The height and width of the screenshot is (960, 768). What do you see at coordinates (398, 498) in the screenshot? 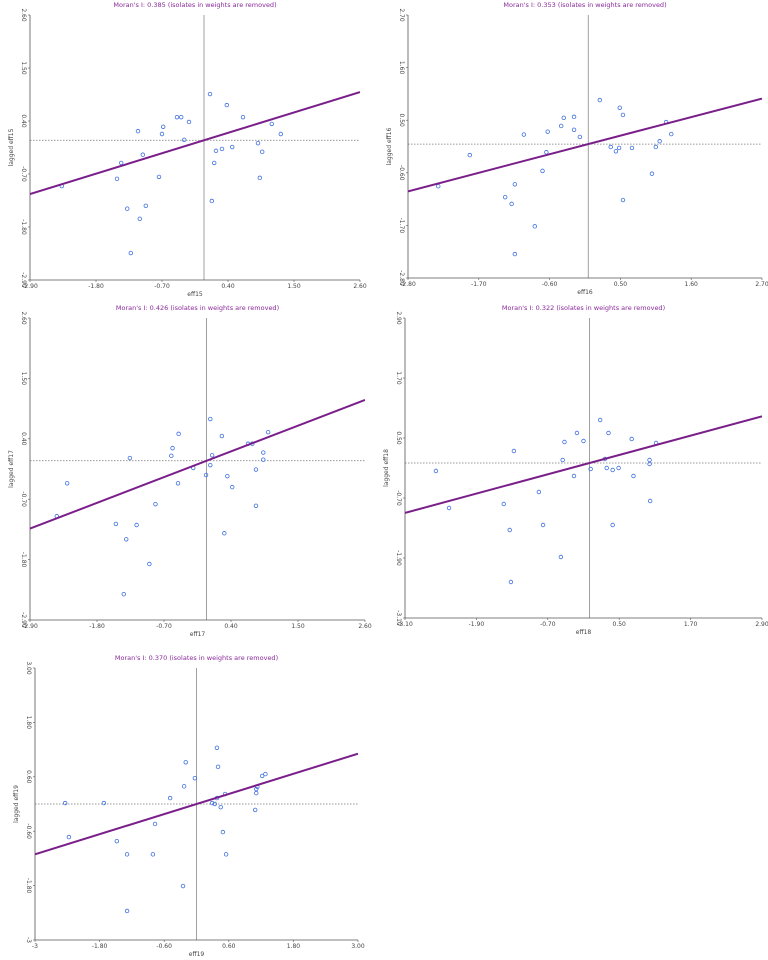
I see `y-tick-label: -0.70` at bounding box center [398, 498].